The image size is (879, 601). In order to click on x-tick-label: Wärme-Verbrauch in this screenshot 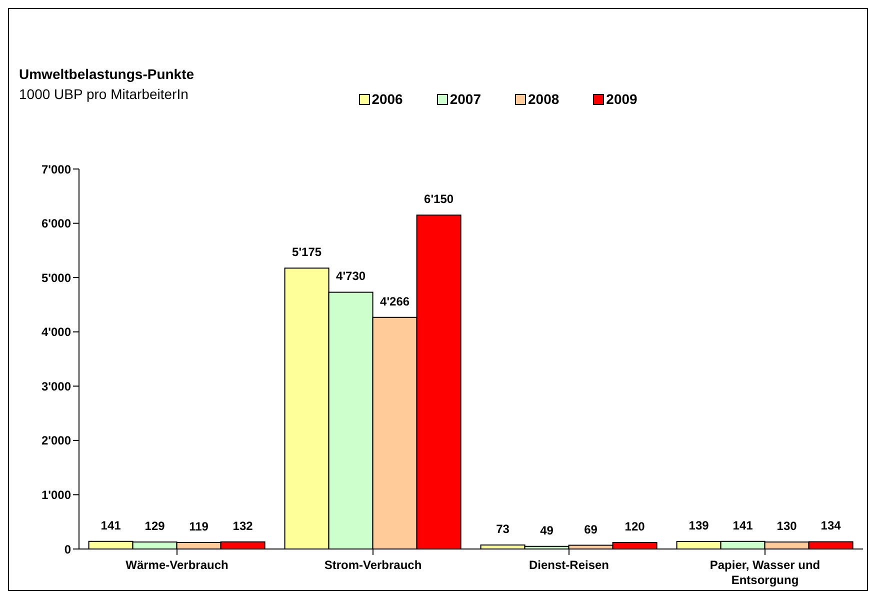, I will do `click(177, 565)`.